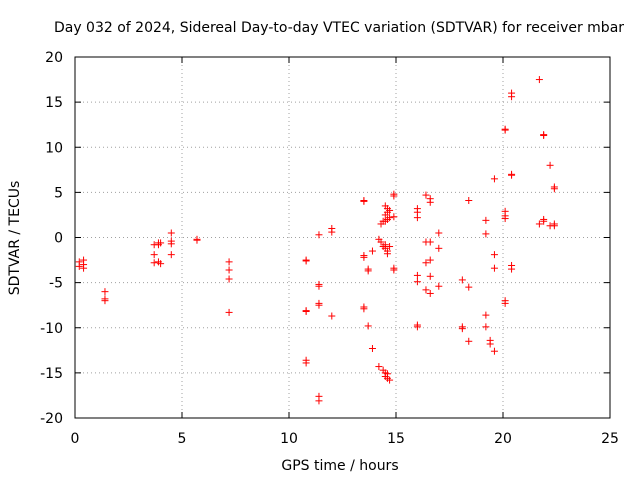 The image size is (640, 485). I want to click on y-tick-label: -20, so click(51, 419).